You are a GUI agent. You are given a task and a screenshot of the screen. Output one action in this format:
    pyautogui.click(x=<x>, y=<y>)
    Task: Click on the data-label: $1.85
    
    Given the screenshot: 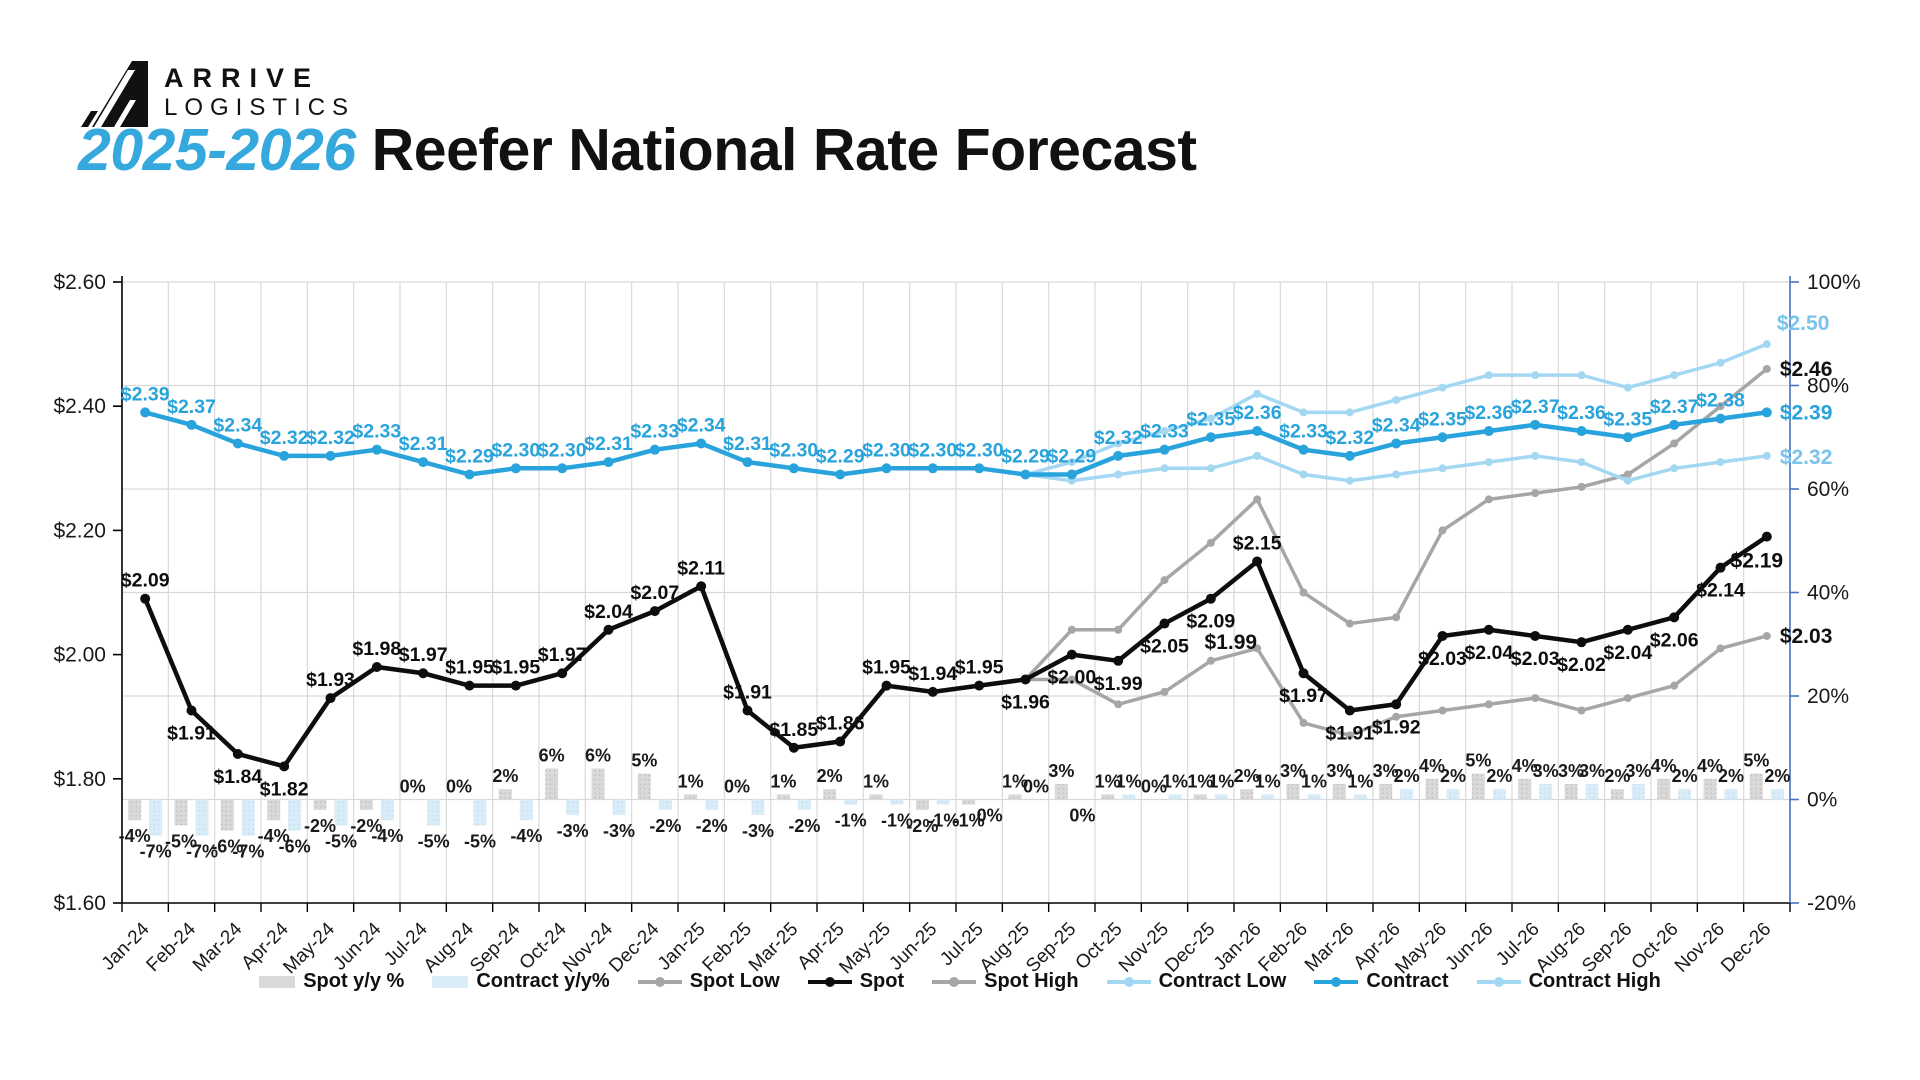 What is the action you would take?
    pyautogui.click(x=793, y=730)
    